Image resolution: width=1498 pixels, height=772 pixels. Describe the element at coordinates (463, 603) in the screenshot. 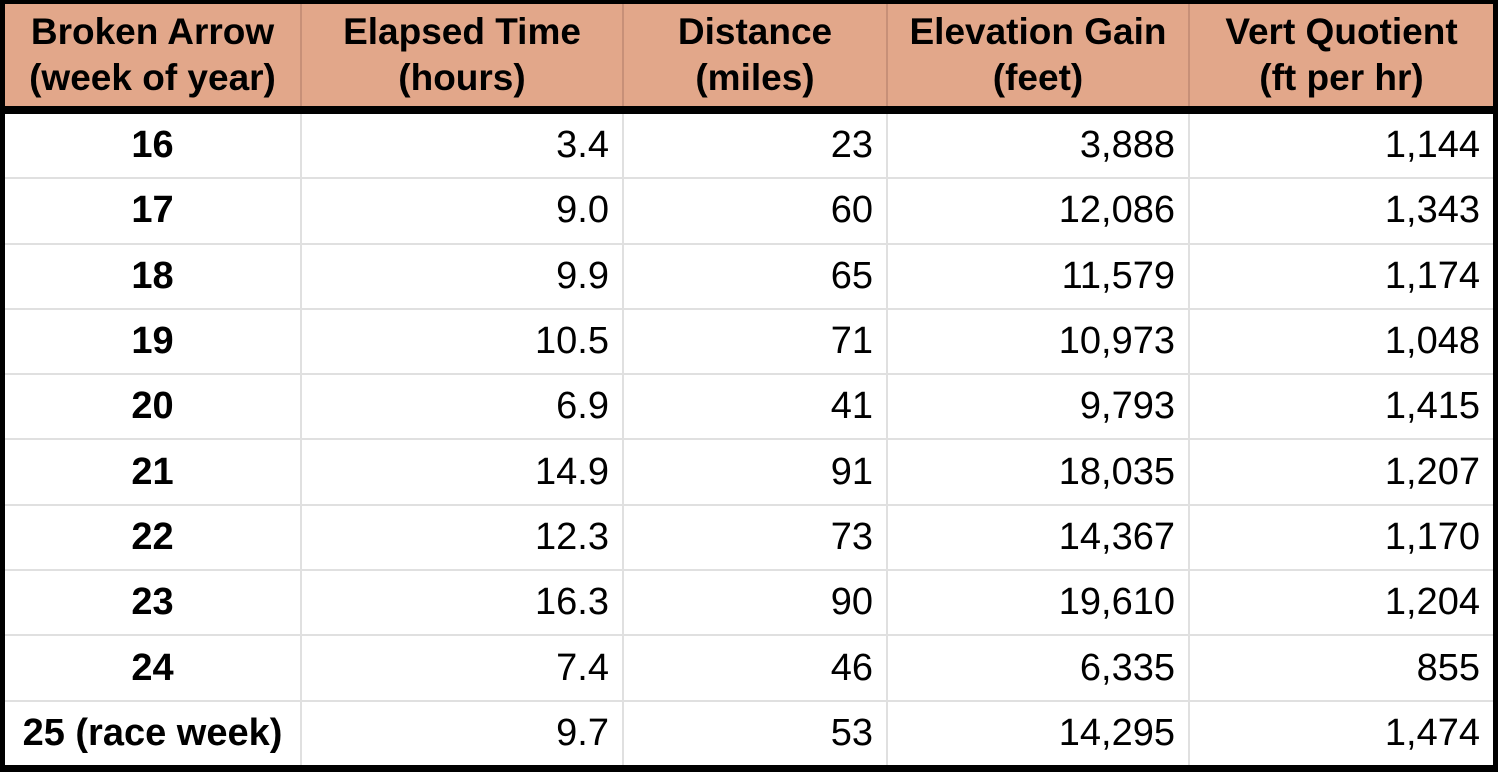

I see `cell-elapsed-time: 16.3` at that location.